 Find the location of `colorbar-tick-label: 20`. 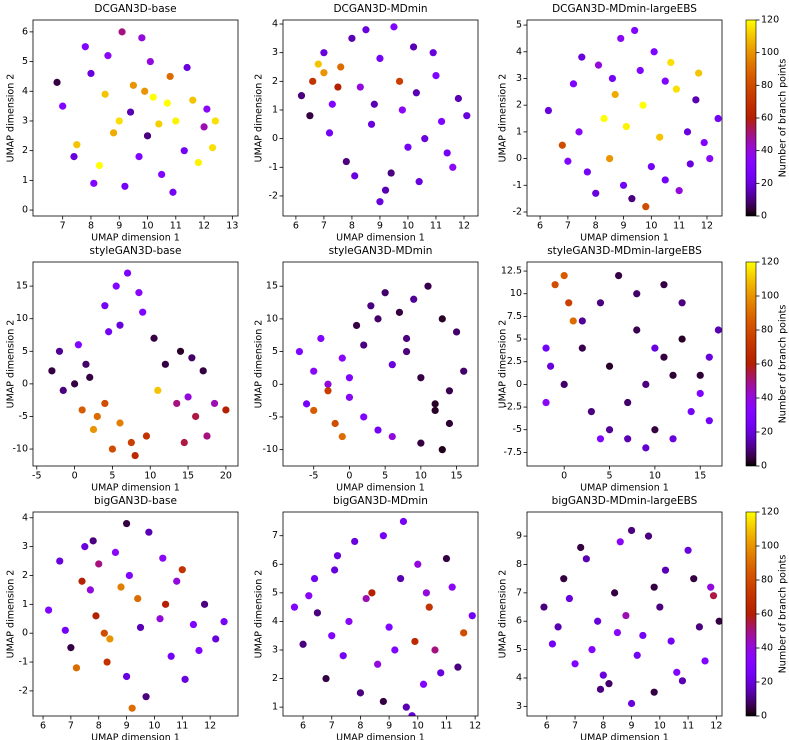

colorbar-tick-label: 20 is located at coordinates (767, 432).